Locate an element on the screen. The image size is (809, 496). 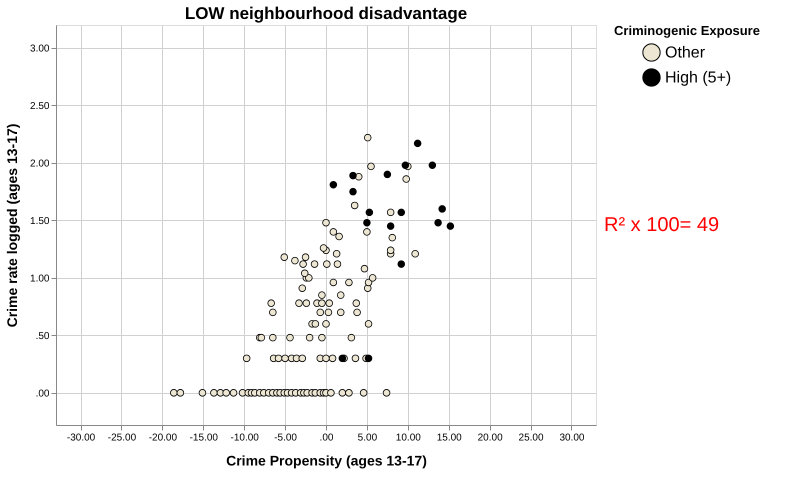
y-tick-label: 1.50 is located at coordinates (40, 221).